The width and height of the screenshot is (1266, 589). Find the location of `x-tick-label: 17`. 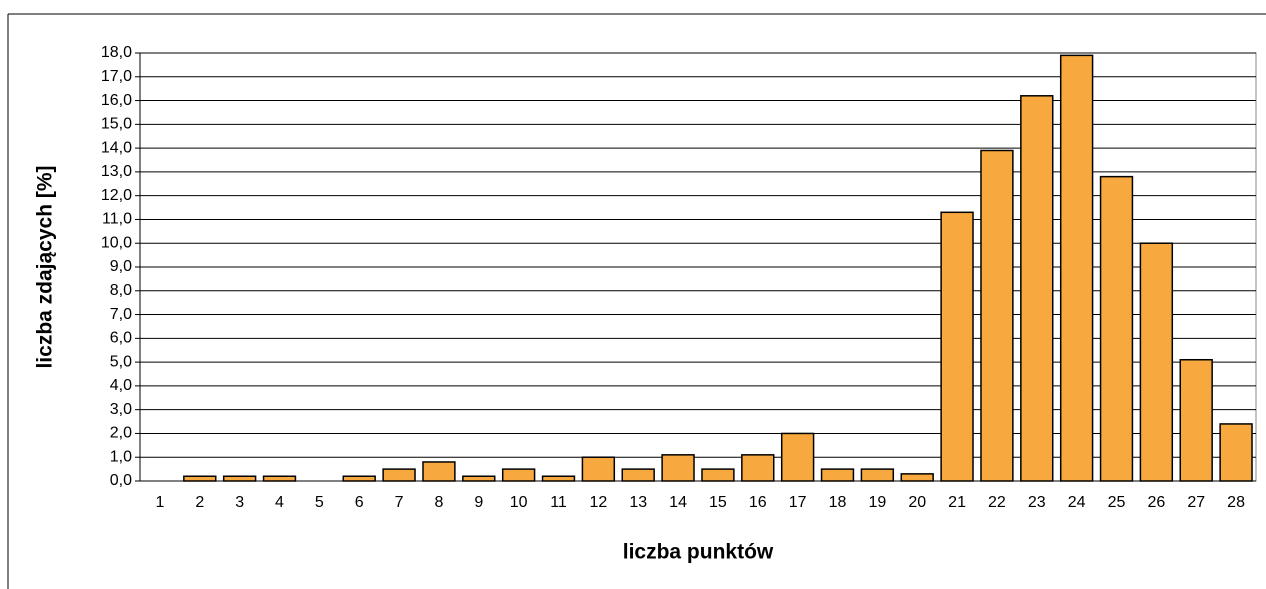

x-tick-label: 17 is located at coordinates (798, 502).